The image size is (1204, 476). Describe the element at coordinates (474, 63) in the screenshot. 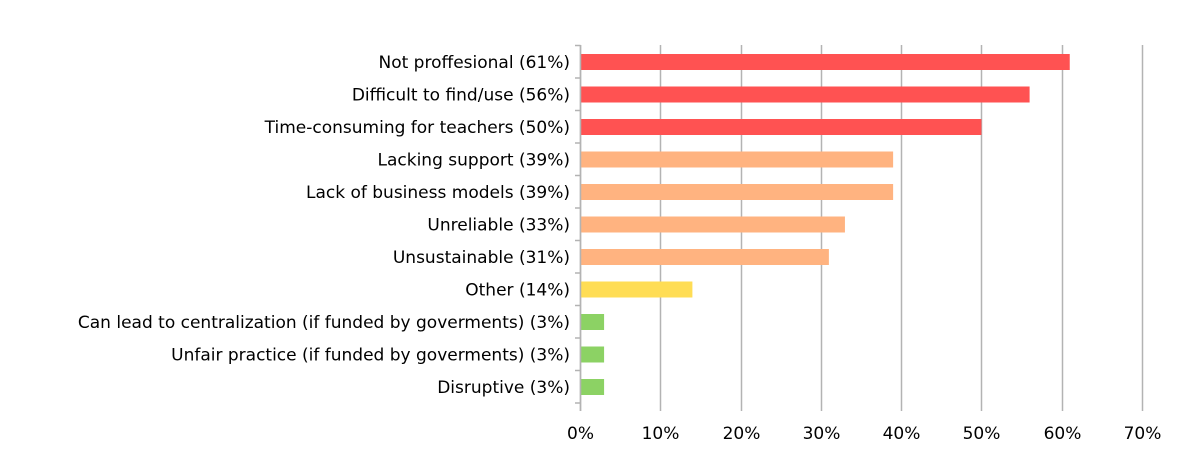

I see `category-label: Not proffesional (61%)` at that location.